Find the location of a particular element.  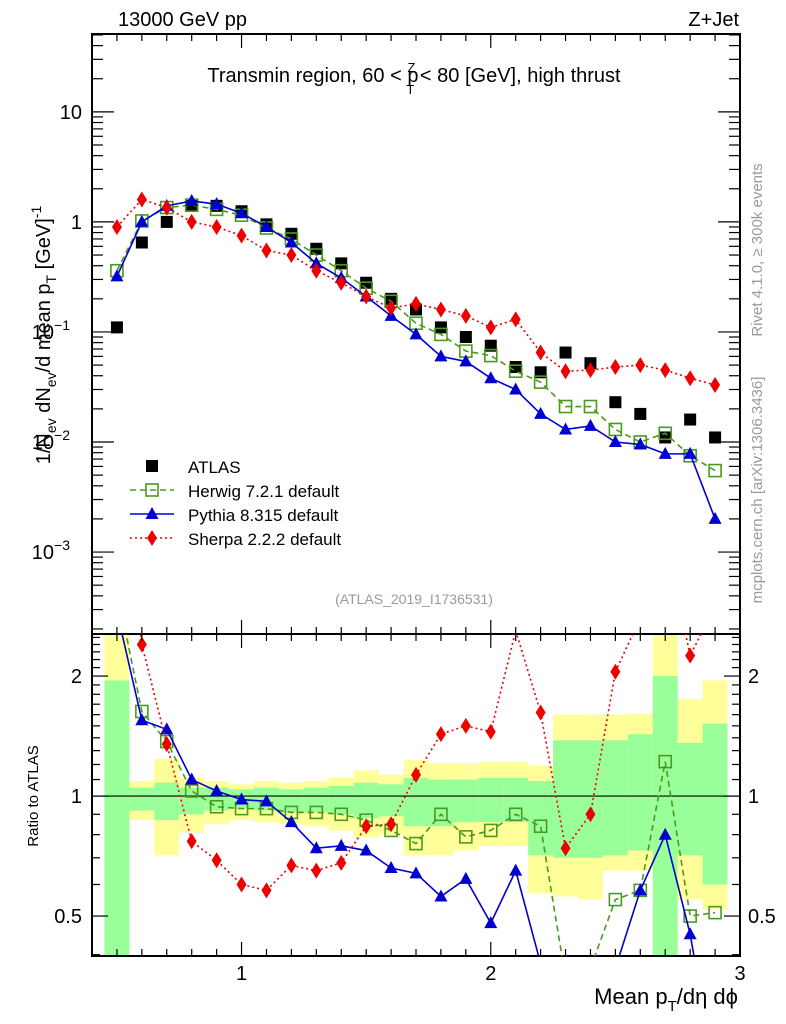

y-label-part: 1/N is located at coordinates (44, 448).